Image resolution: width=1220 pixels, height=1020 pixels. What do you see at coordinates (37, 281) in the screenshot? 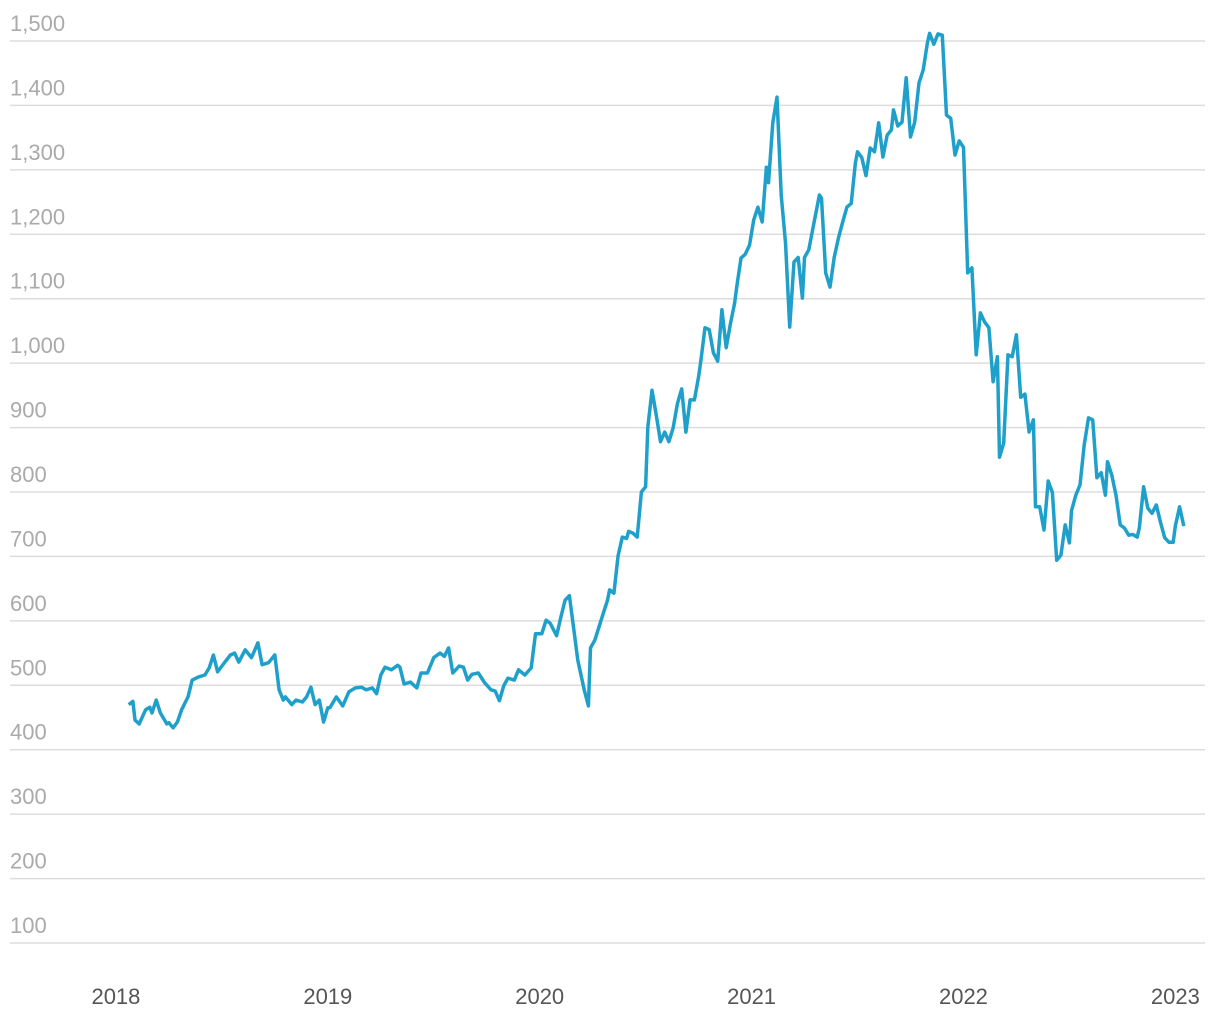
I see `y-tick-label: 1,100` at bounding box center [37, 281].